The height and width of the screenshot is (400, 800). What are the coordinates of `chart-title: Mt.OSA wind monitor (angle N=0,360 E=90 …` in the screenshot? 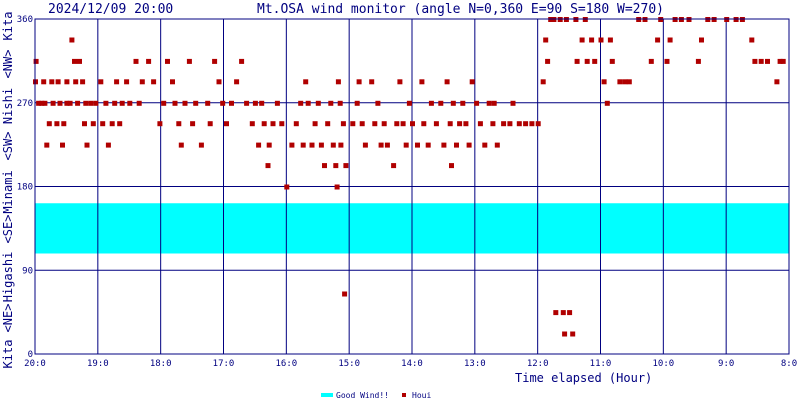 It's located at (460, 9).